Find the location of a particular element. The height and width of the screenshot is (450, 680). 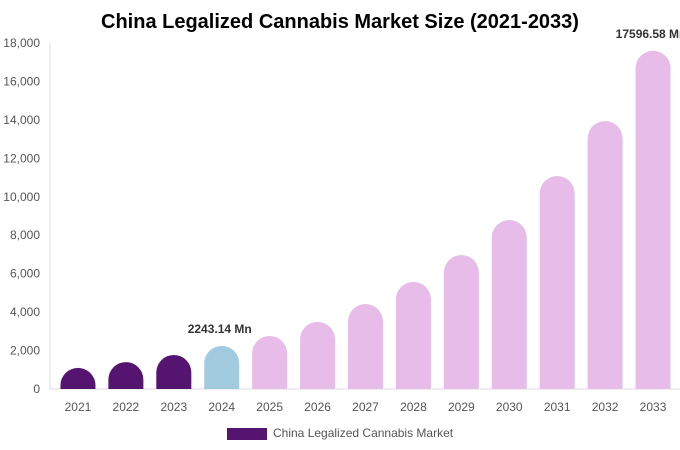

bar-2021 is located at coordinates (78, 378).